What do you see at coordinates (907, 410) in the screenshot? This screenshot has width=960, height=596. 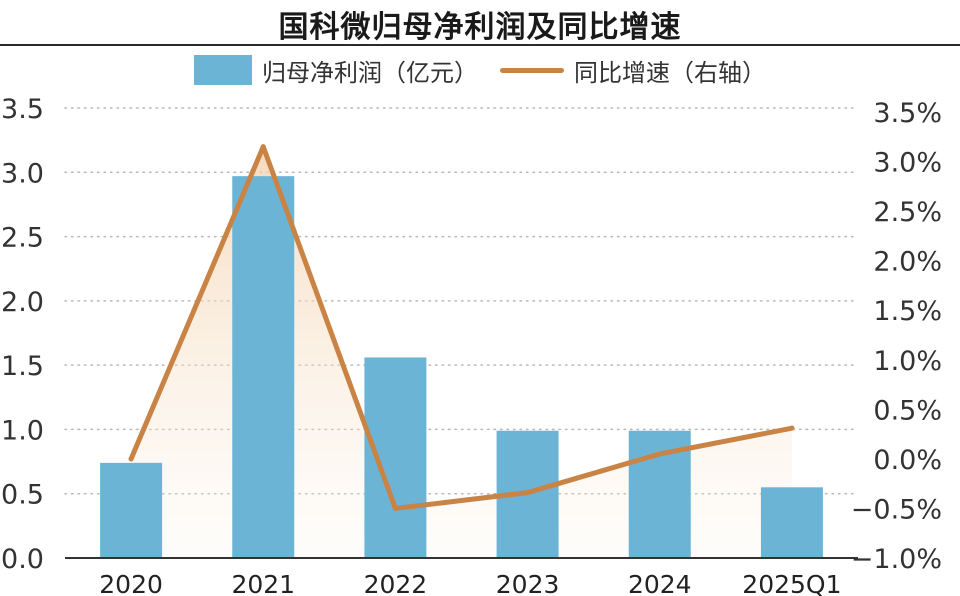 I see `y-right-tick-label: 0.5%` at bounding box center [907, 410].